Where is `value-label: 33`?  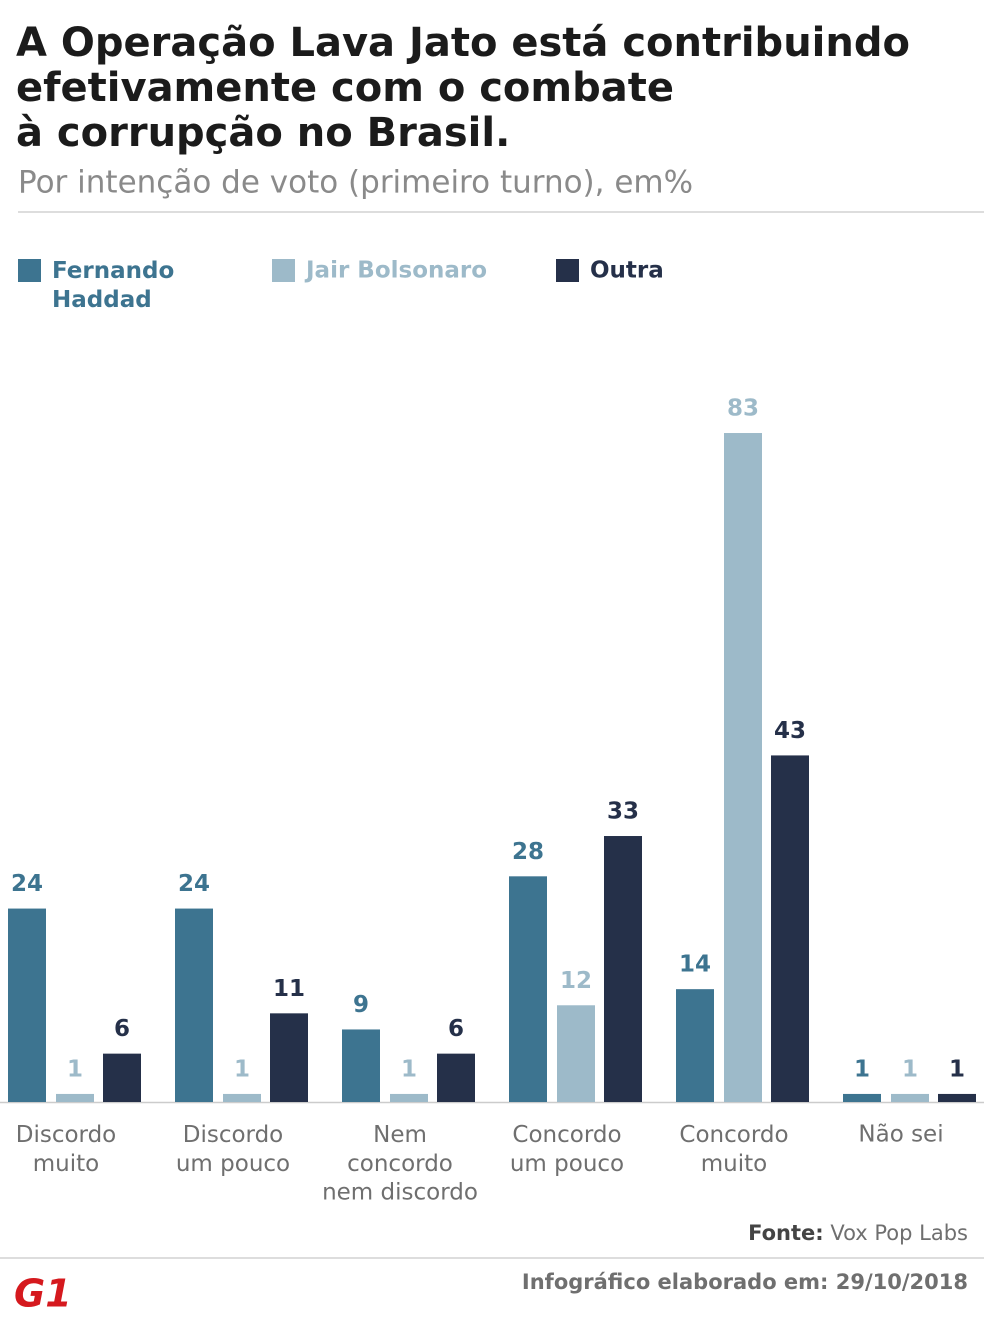 value-label: 33 is located at coordinates (623, 812).